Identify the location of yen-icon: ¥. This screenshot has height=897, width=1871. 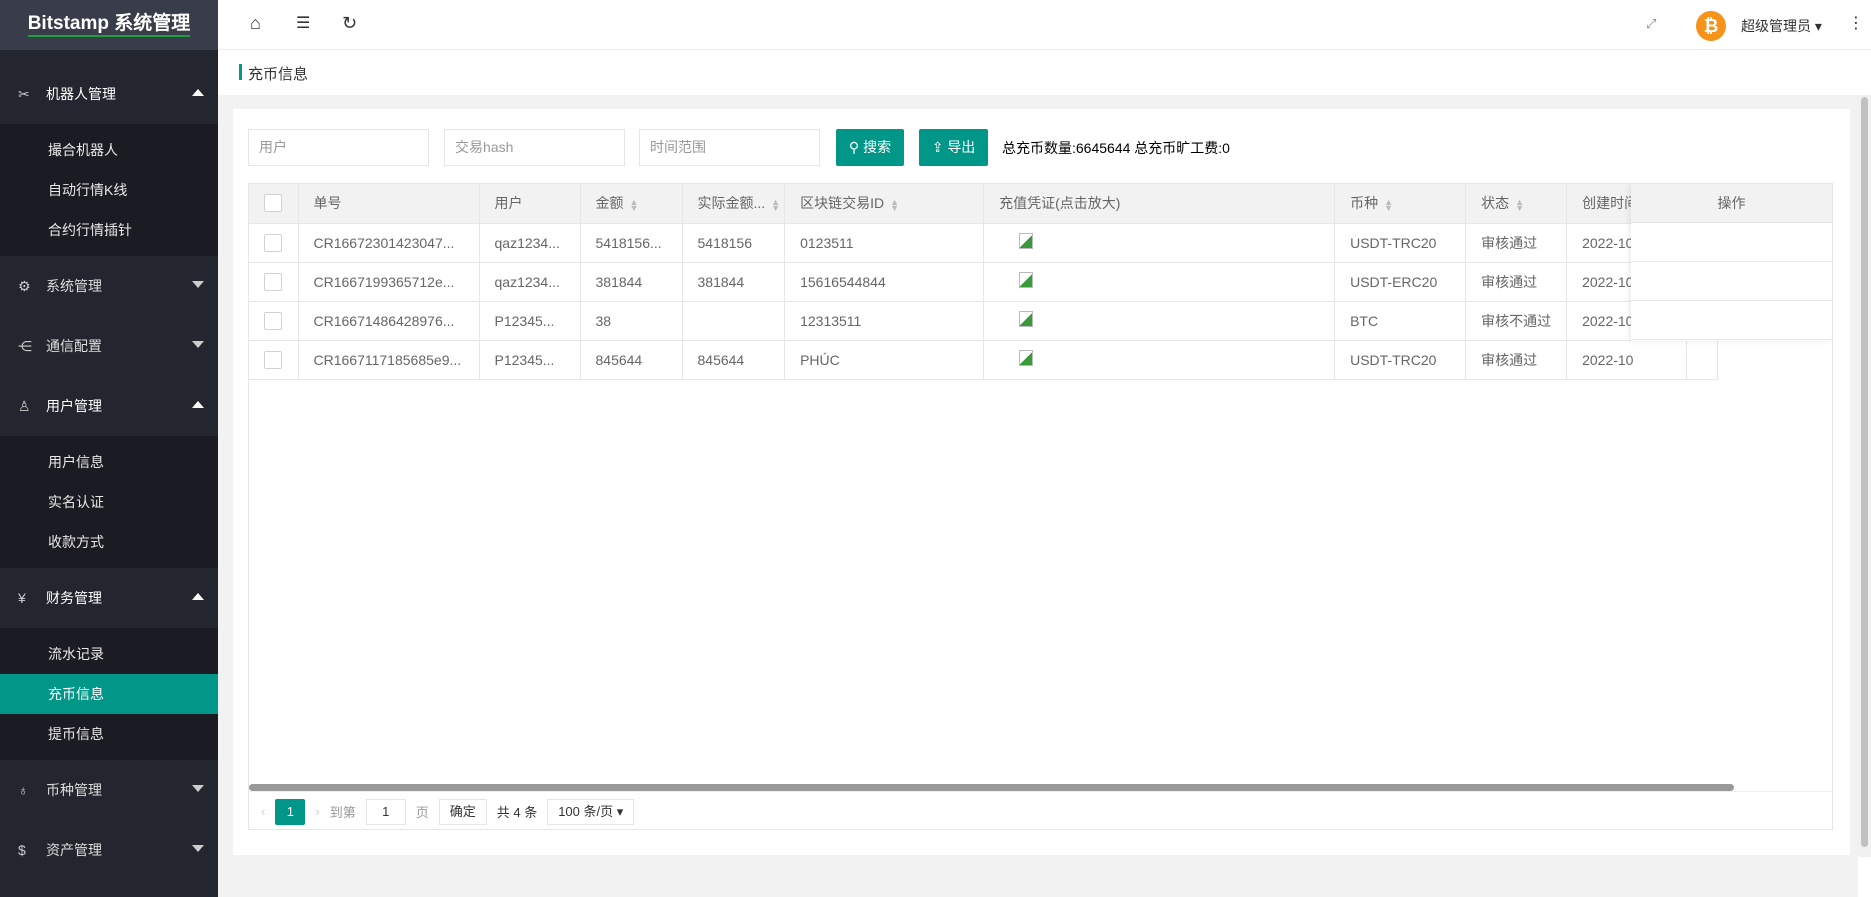
(22, 598).